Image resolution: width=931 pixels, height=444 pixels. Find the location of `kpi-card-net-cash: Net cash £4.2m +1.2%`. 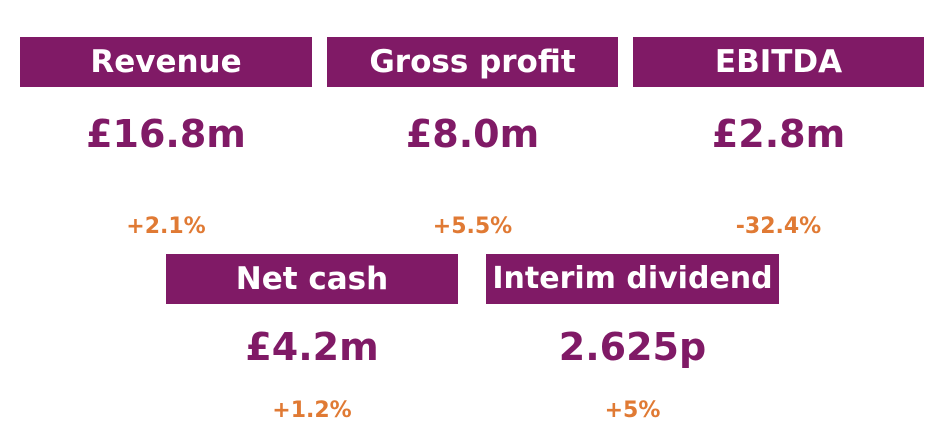

kpi-card-net-cash: Net cash £4.2m +1.2% is located at coordinates (312, 349).